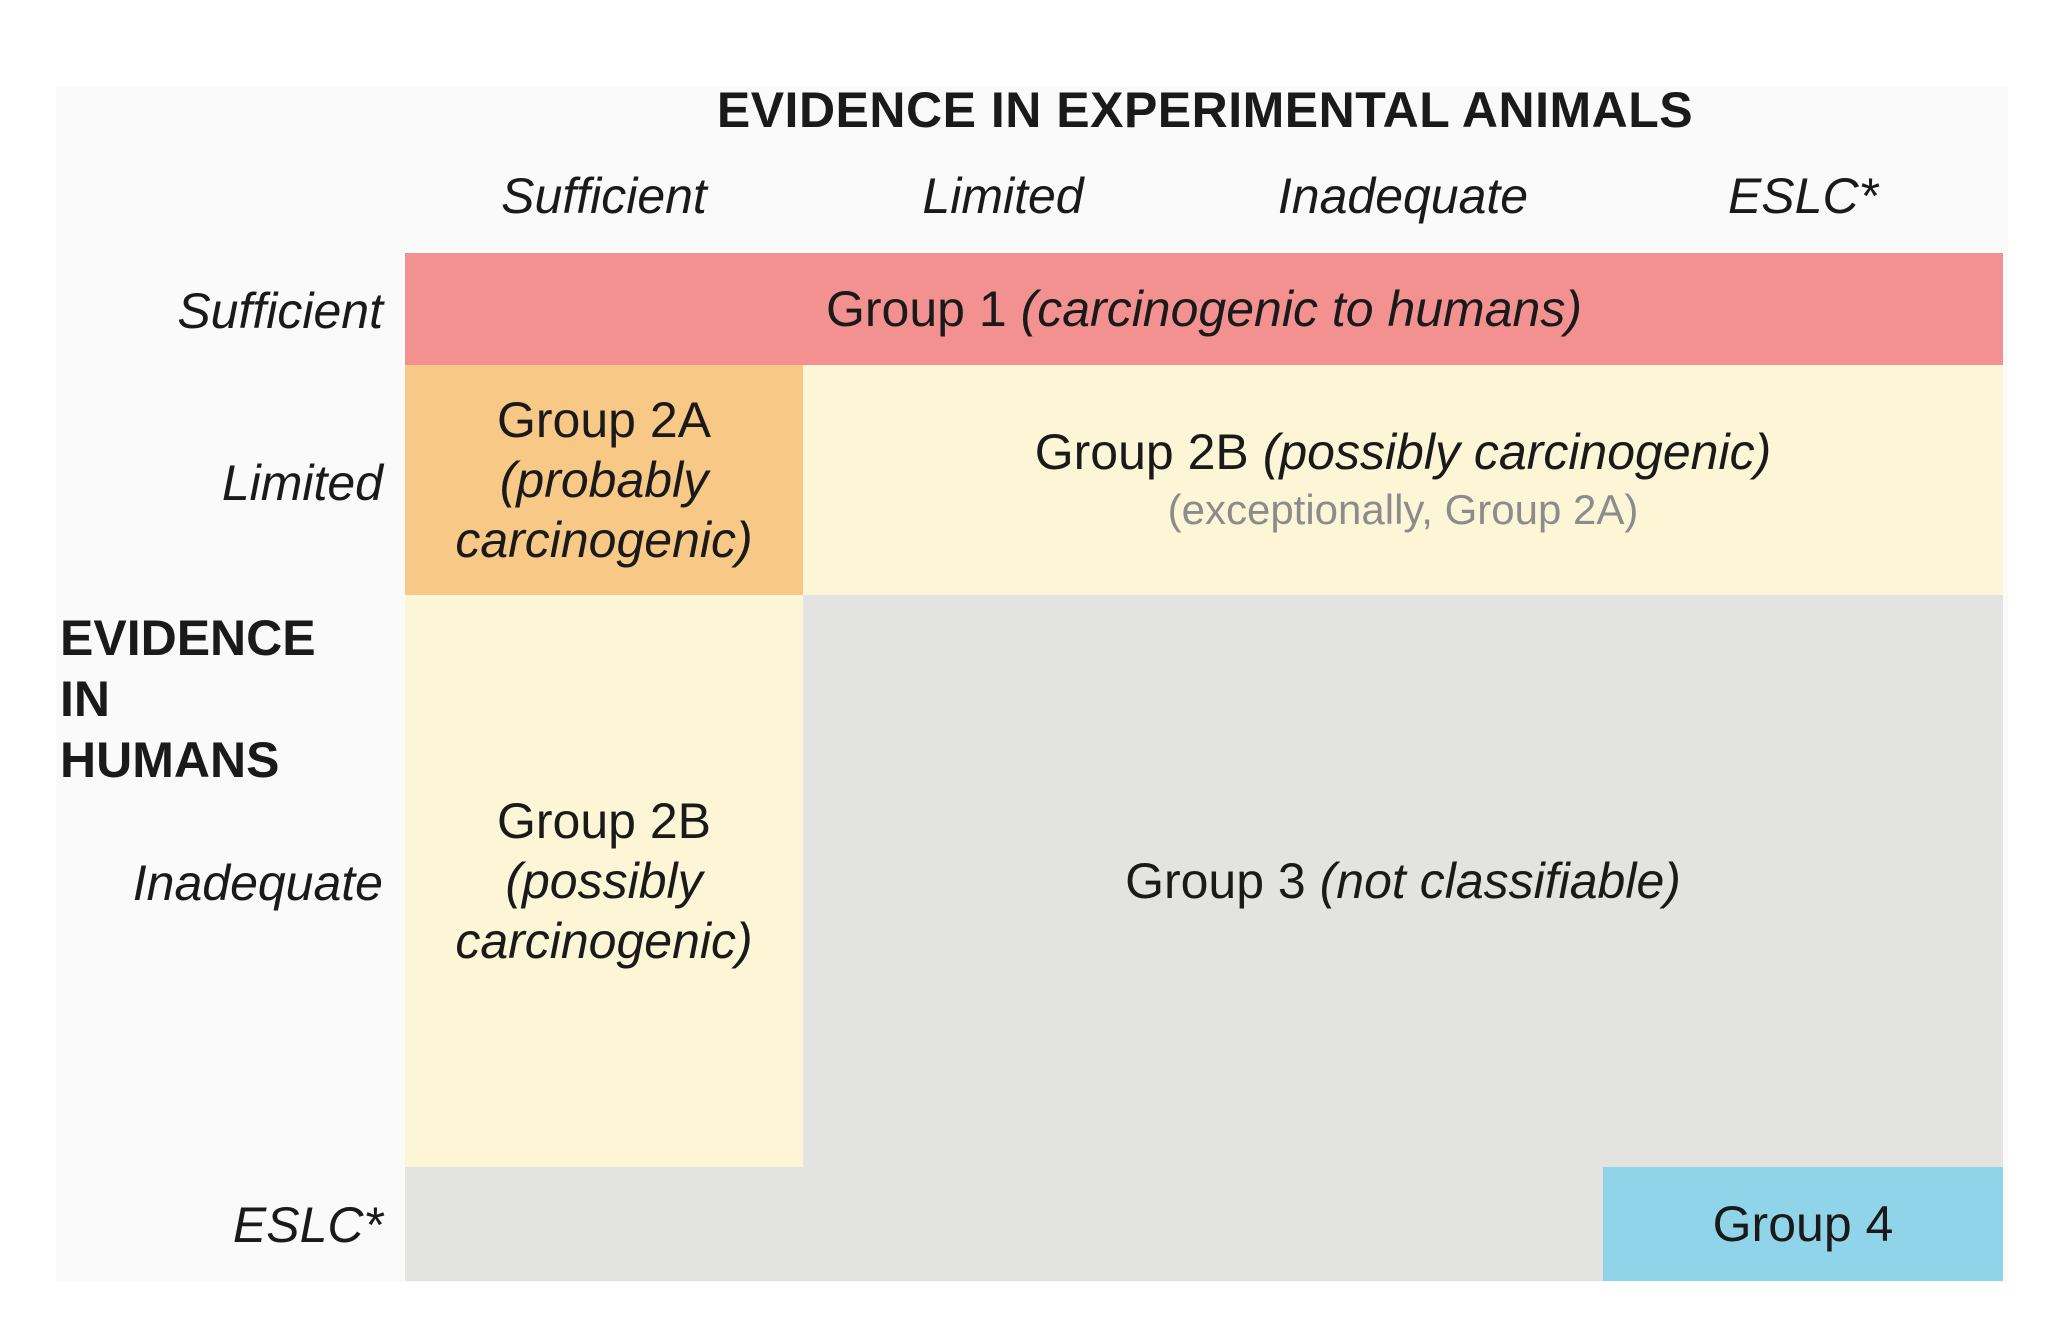 This screenshot has height=1329, width=2049. I want to click on group3-text: Group 3 (not classifiable), so click(1403, 881).